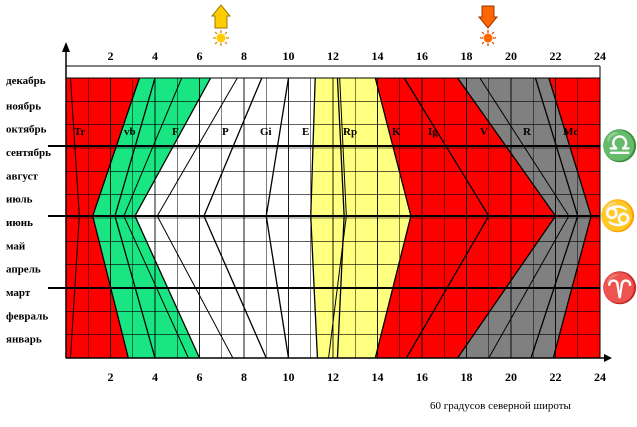 Image resolution: width=637 pixels, height=427 pixels. I want to click on top-tick-label: 14, so click(378, 56).